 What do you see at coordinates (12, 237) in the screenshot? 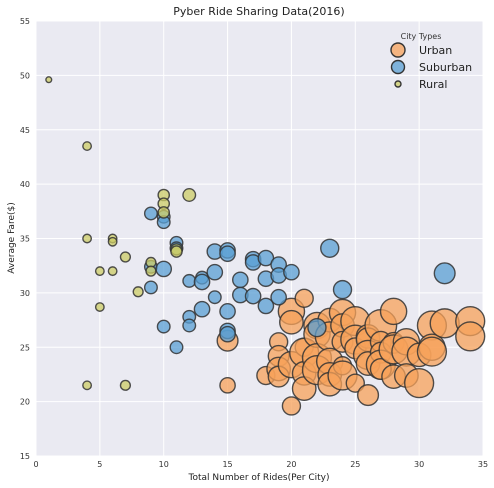
I see `y-axis-label: Average Fare($)` at bounding box center [12, 237].